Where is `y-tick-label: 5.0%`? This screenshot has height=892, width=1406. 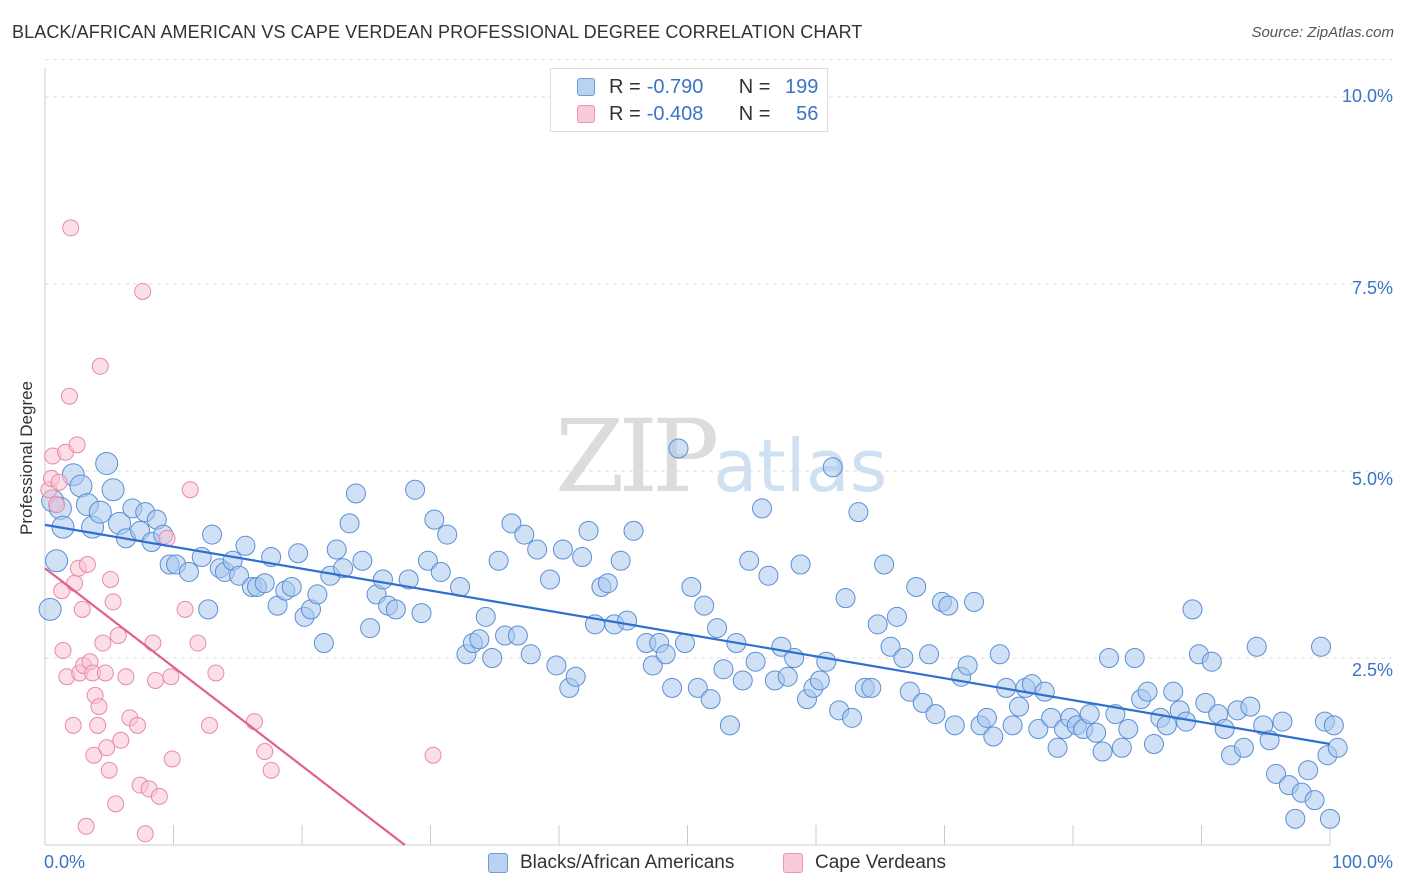
y-tick-label: 5.0% is located at coordinates (1372, 479).